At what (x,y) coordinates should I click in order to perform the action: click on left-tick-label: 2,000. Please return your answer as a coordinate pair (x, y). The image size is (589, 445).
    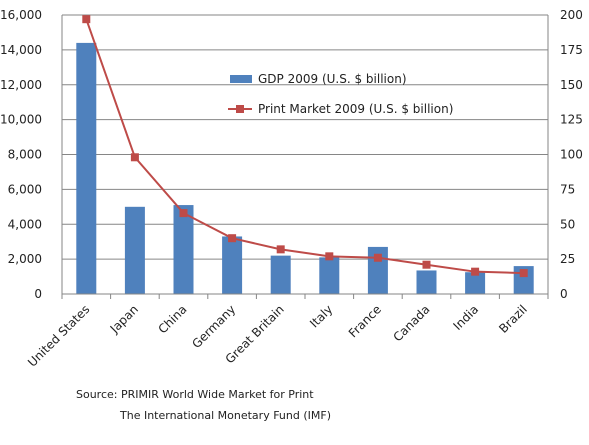
    Looking at the image, I should click on (25, 259).